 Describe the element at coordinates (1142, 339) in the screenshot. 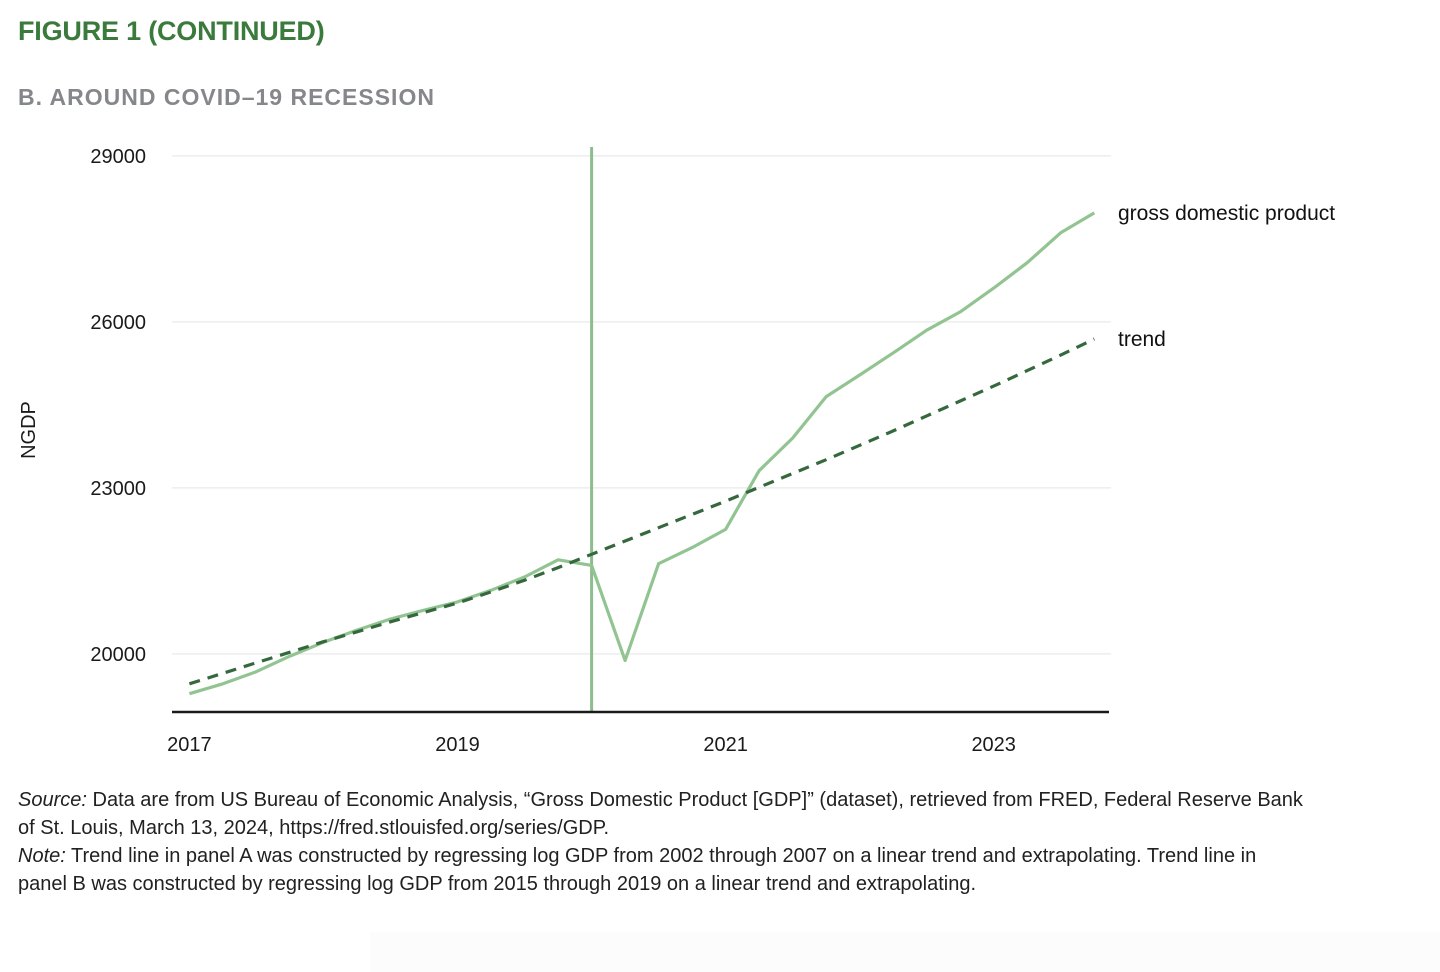

I see `legend-label-trend: trend` at that location.